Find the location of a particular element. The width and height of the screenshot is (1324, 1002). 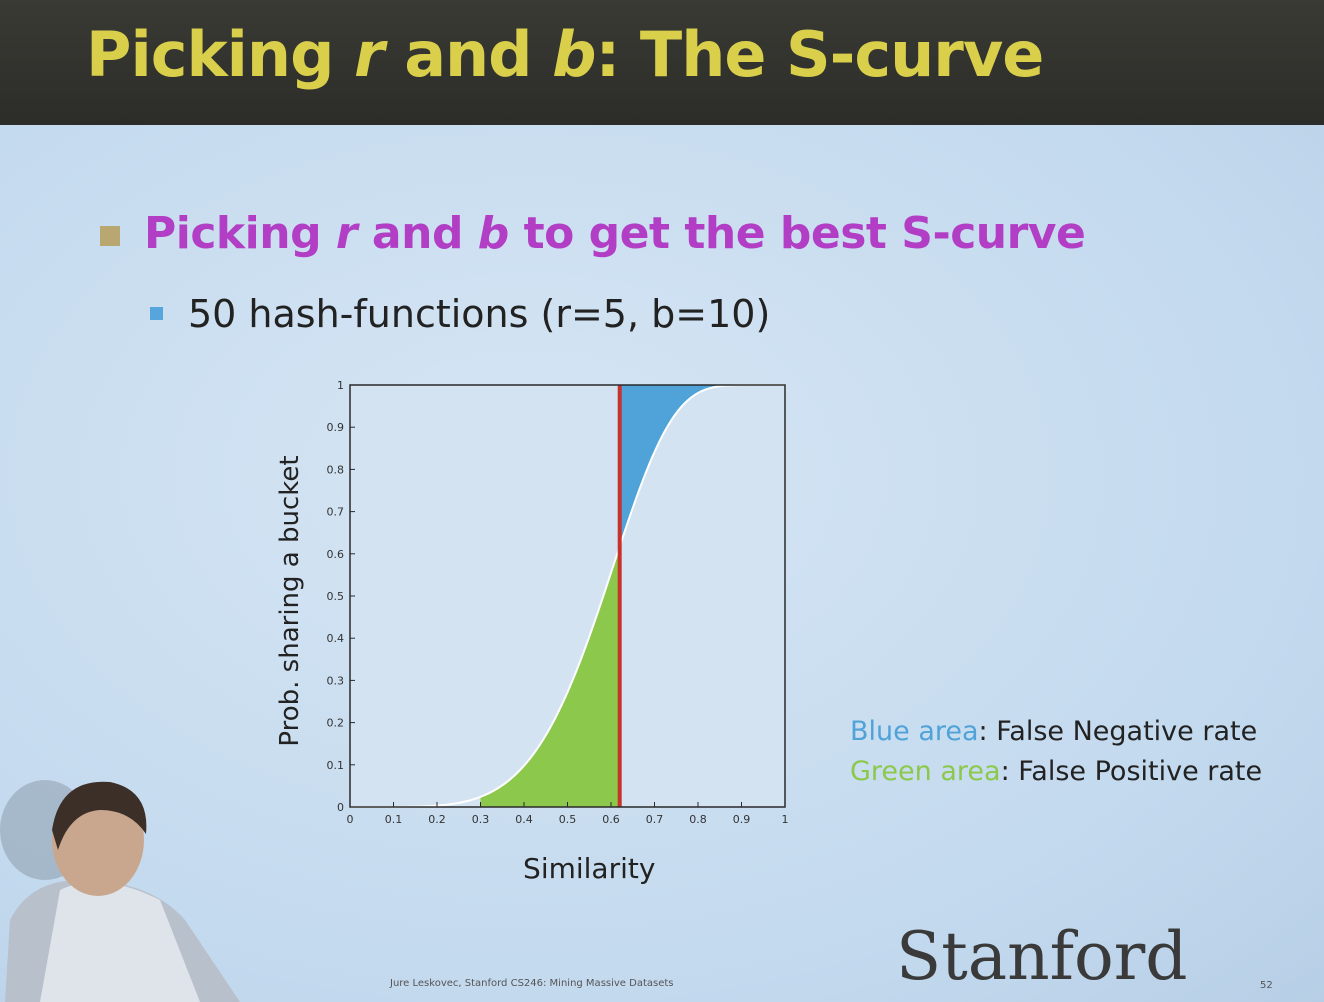

bullet-main: Picking r and b to get the best S-curve is located at coordinates (615, 233).